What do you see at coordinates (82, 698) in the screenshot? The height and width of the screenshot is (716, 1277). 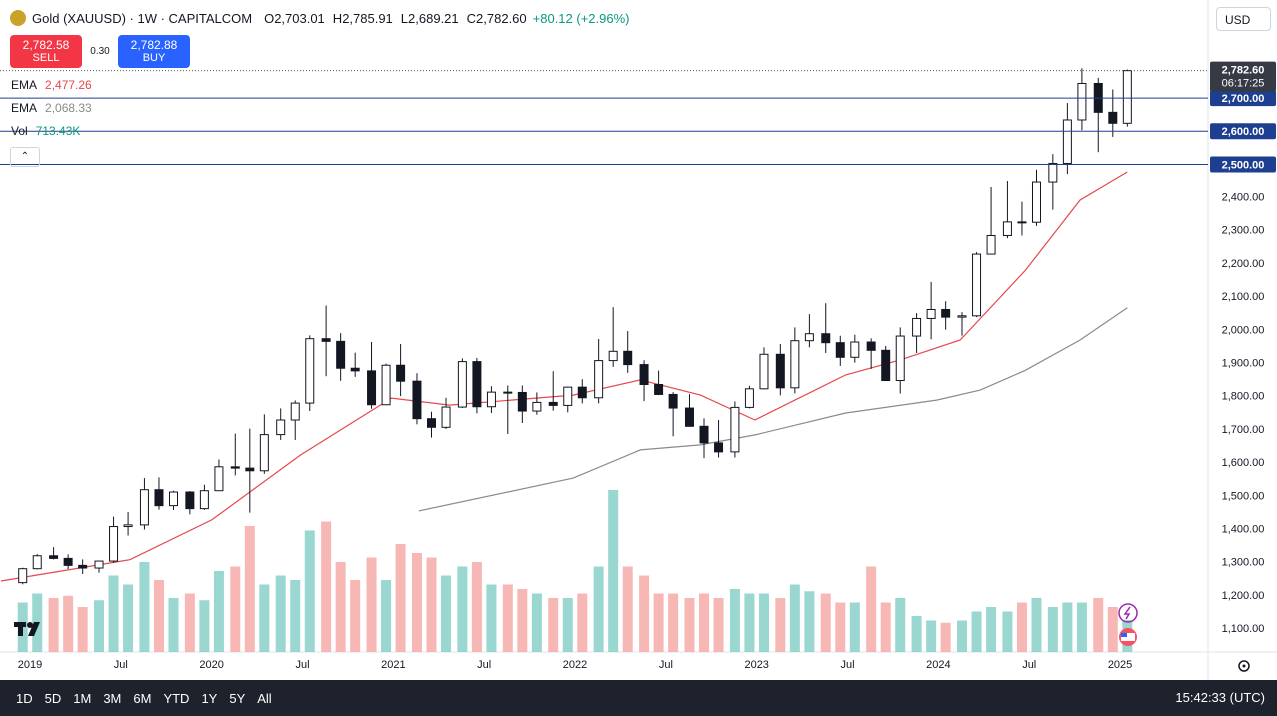 I see `timeframe-button: 1M` at bounding box center [82, 698].